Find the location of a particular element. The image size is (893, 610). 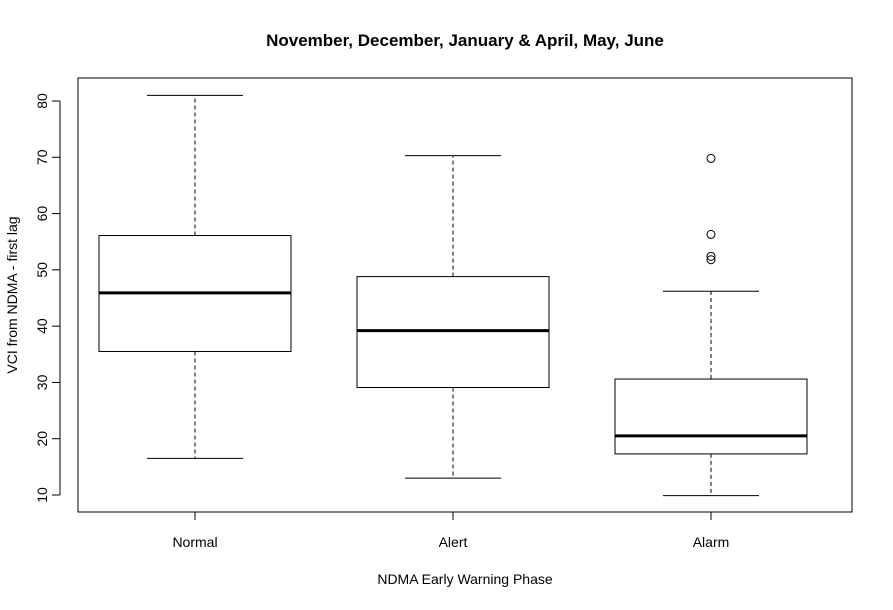

iqr-box is located at coordinates (711, 416).